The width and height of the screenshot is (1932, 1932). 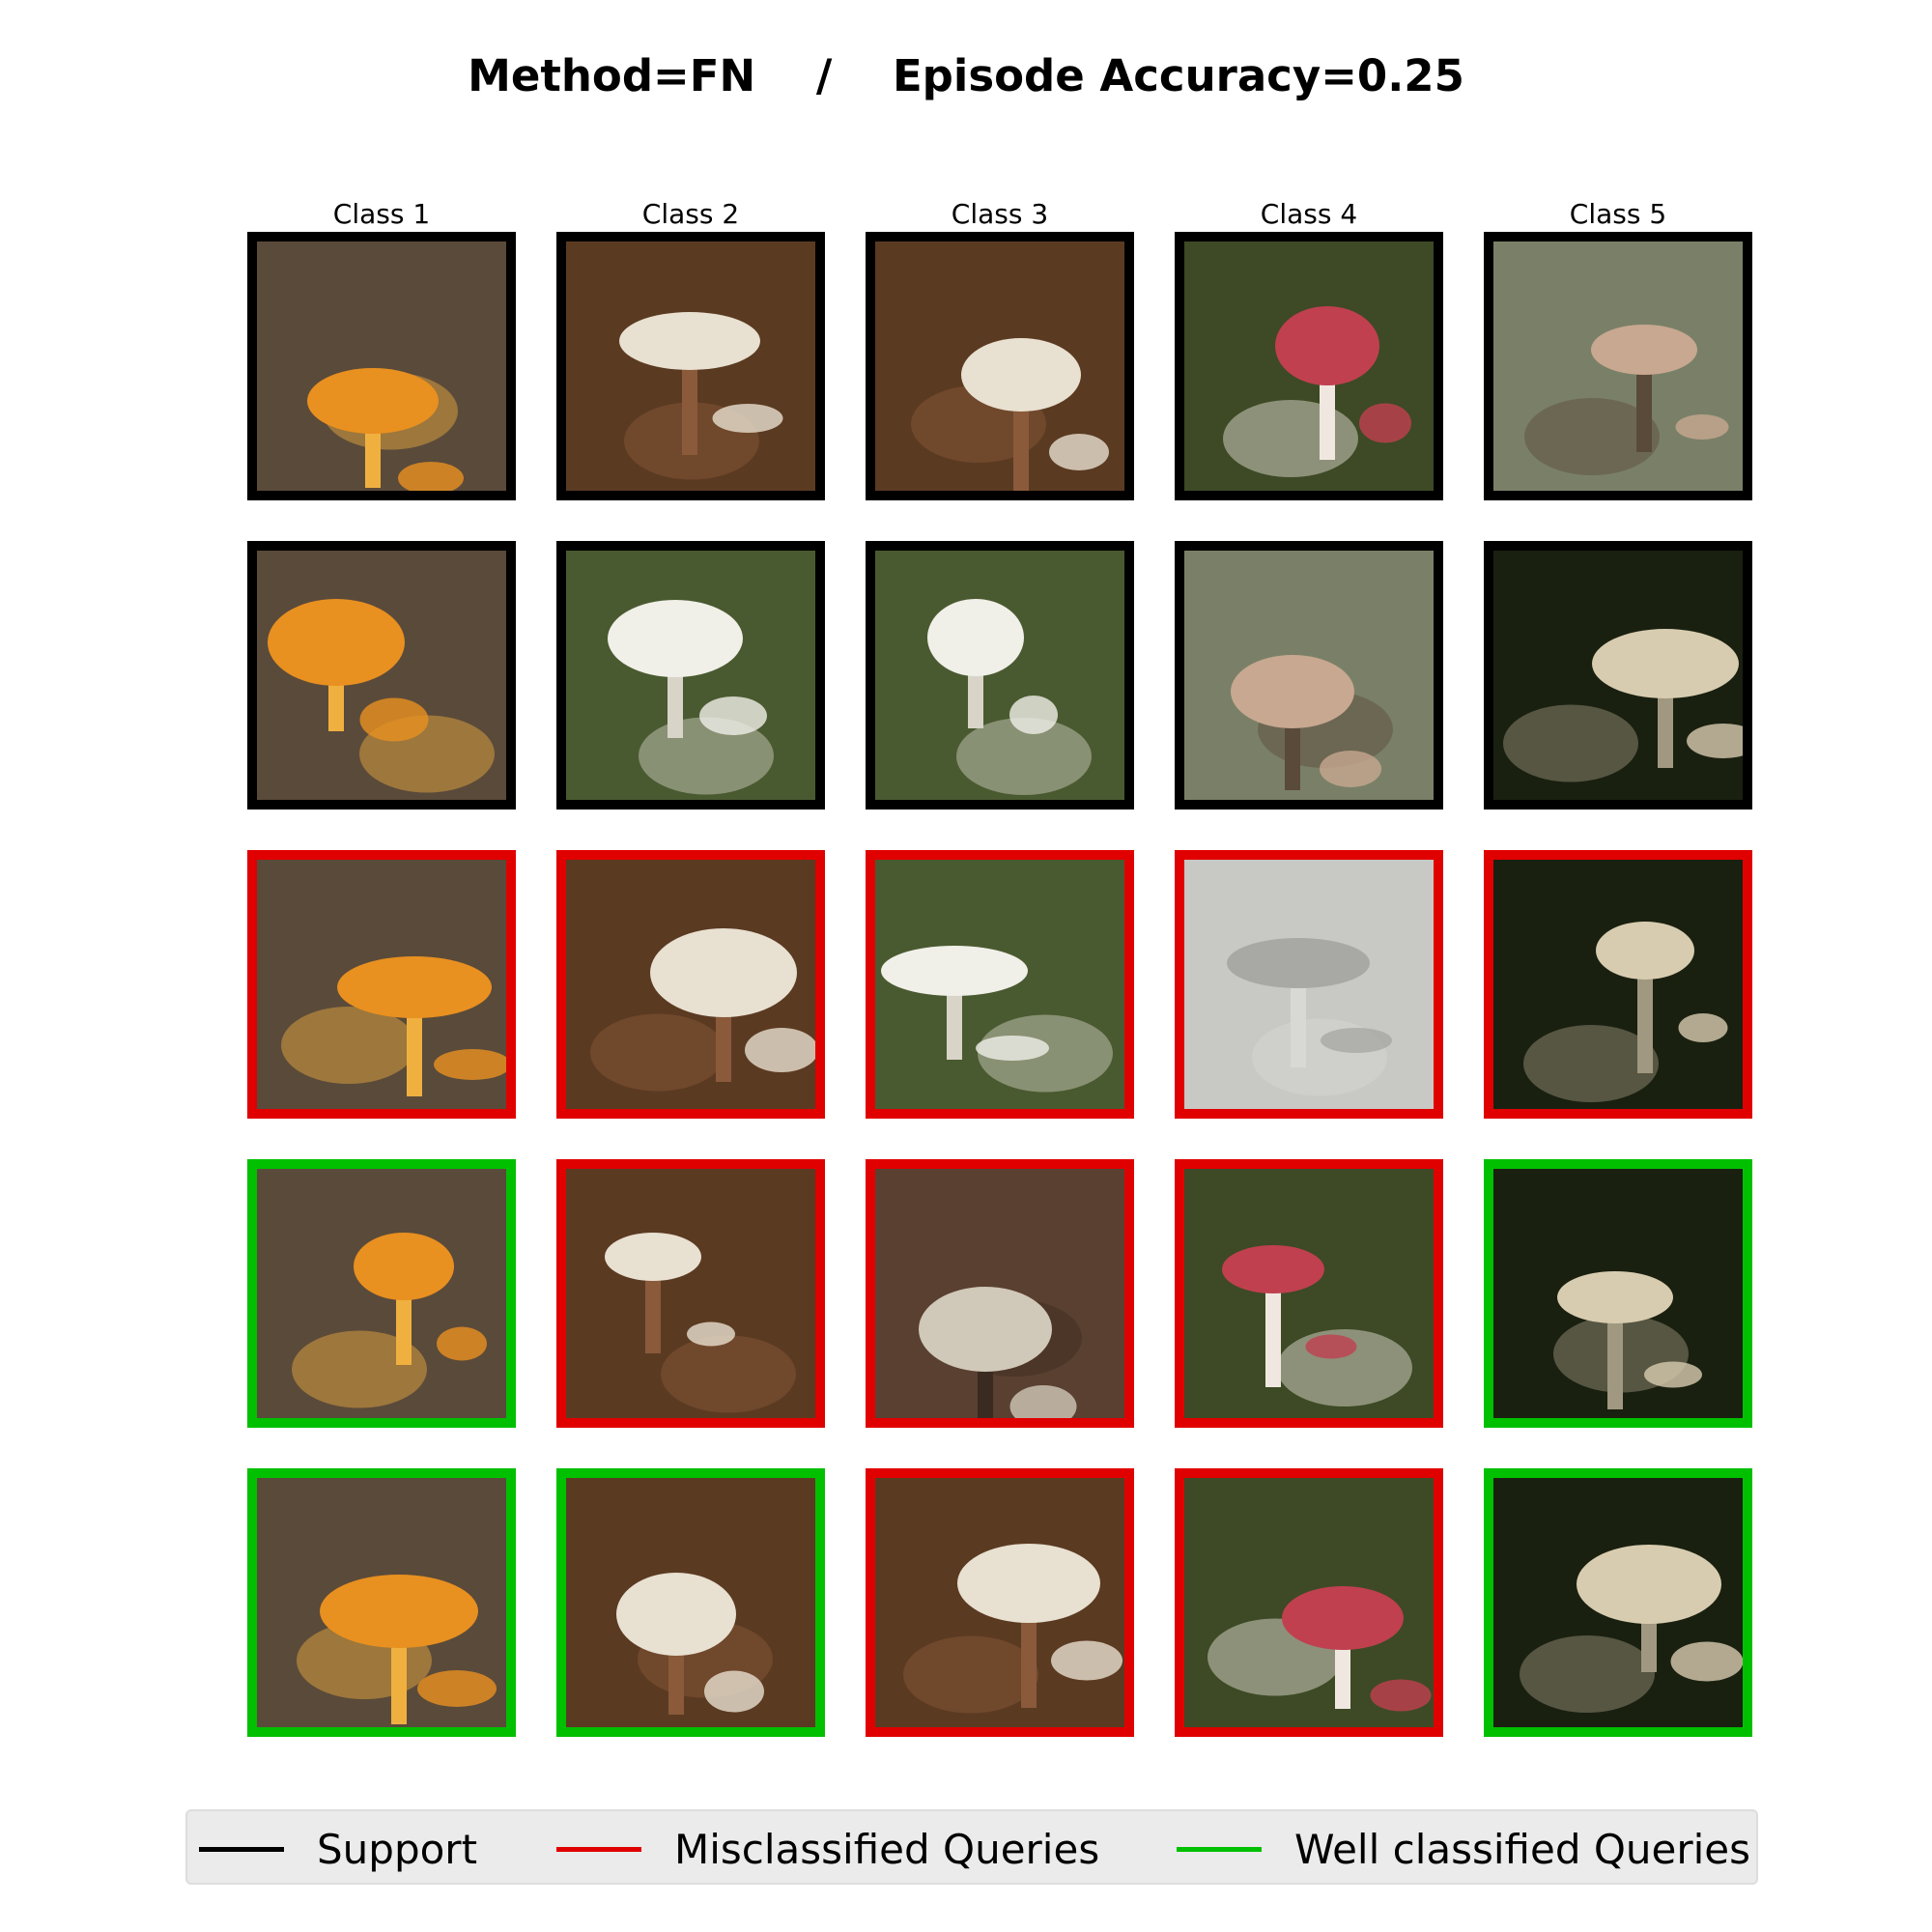 I want to click on query-image-amanita-stem-in-grass, so click(x=690, y=1602).